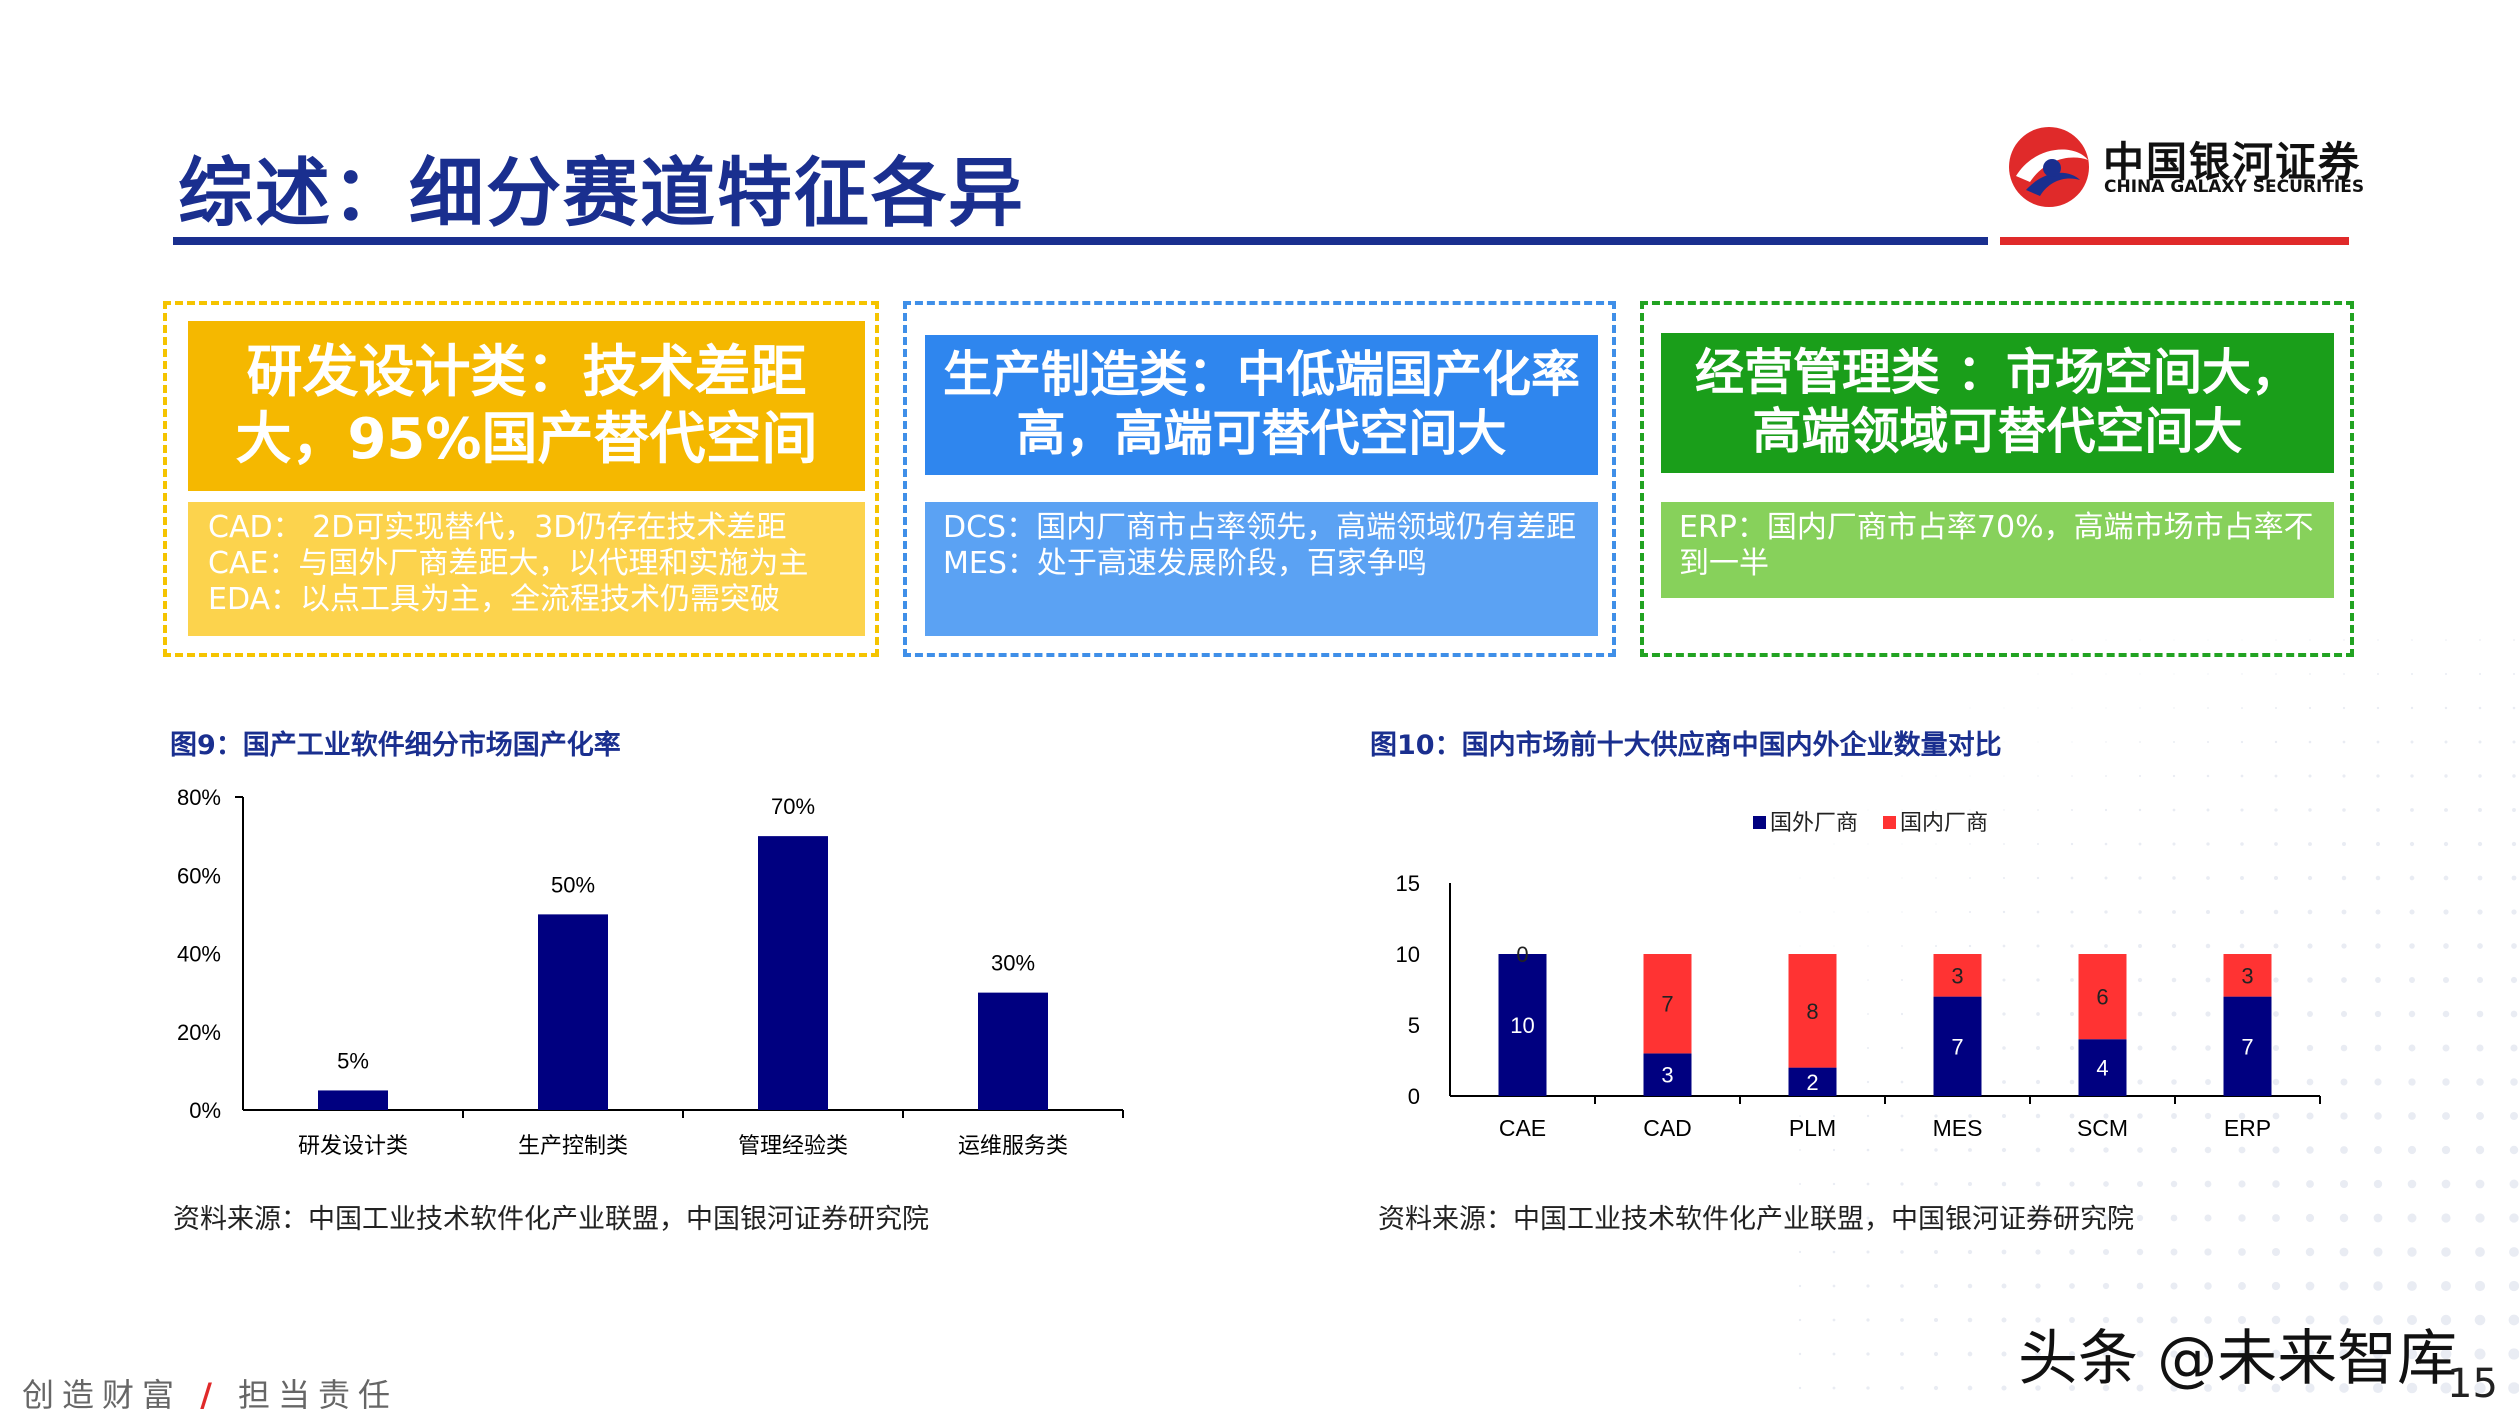 The height and width of the screenshot is (1417, 2519). I want to click on figure-9-source: 资料来源：中国工业技术软件化产业联盟，中国银河证券研究院, so click(551, 1219).